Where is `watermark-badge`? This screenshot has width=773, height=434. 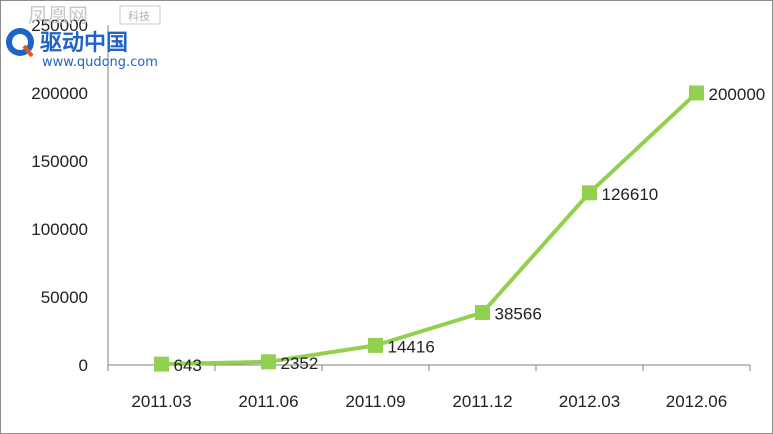 watermark-badge is located at coordinates (140, 15).